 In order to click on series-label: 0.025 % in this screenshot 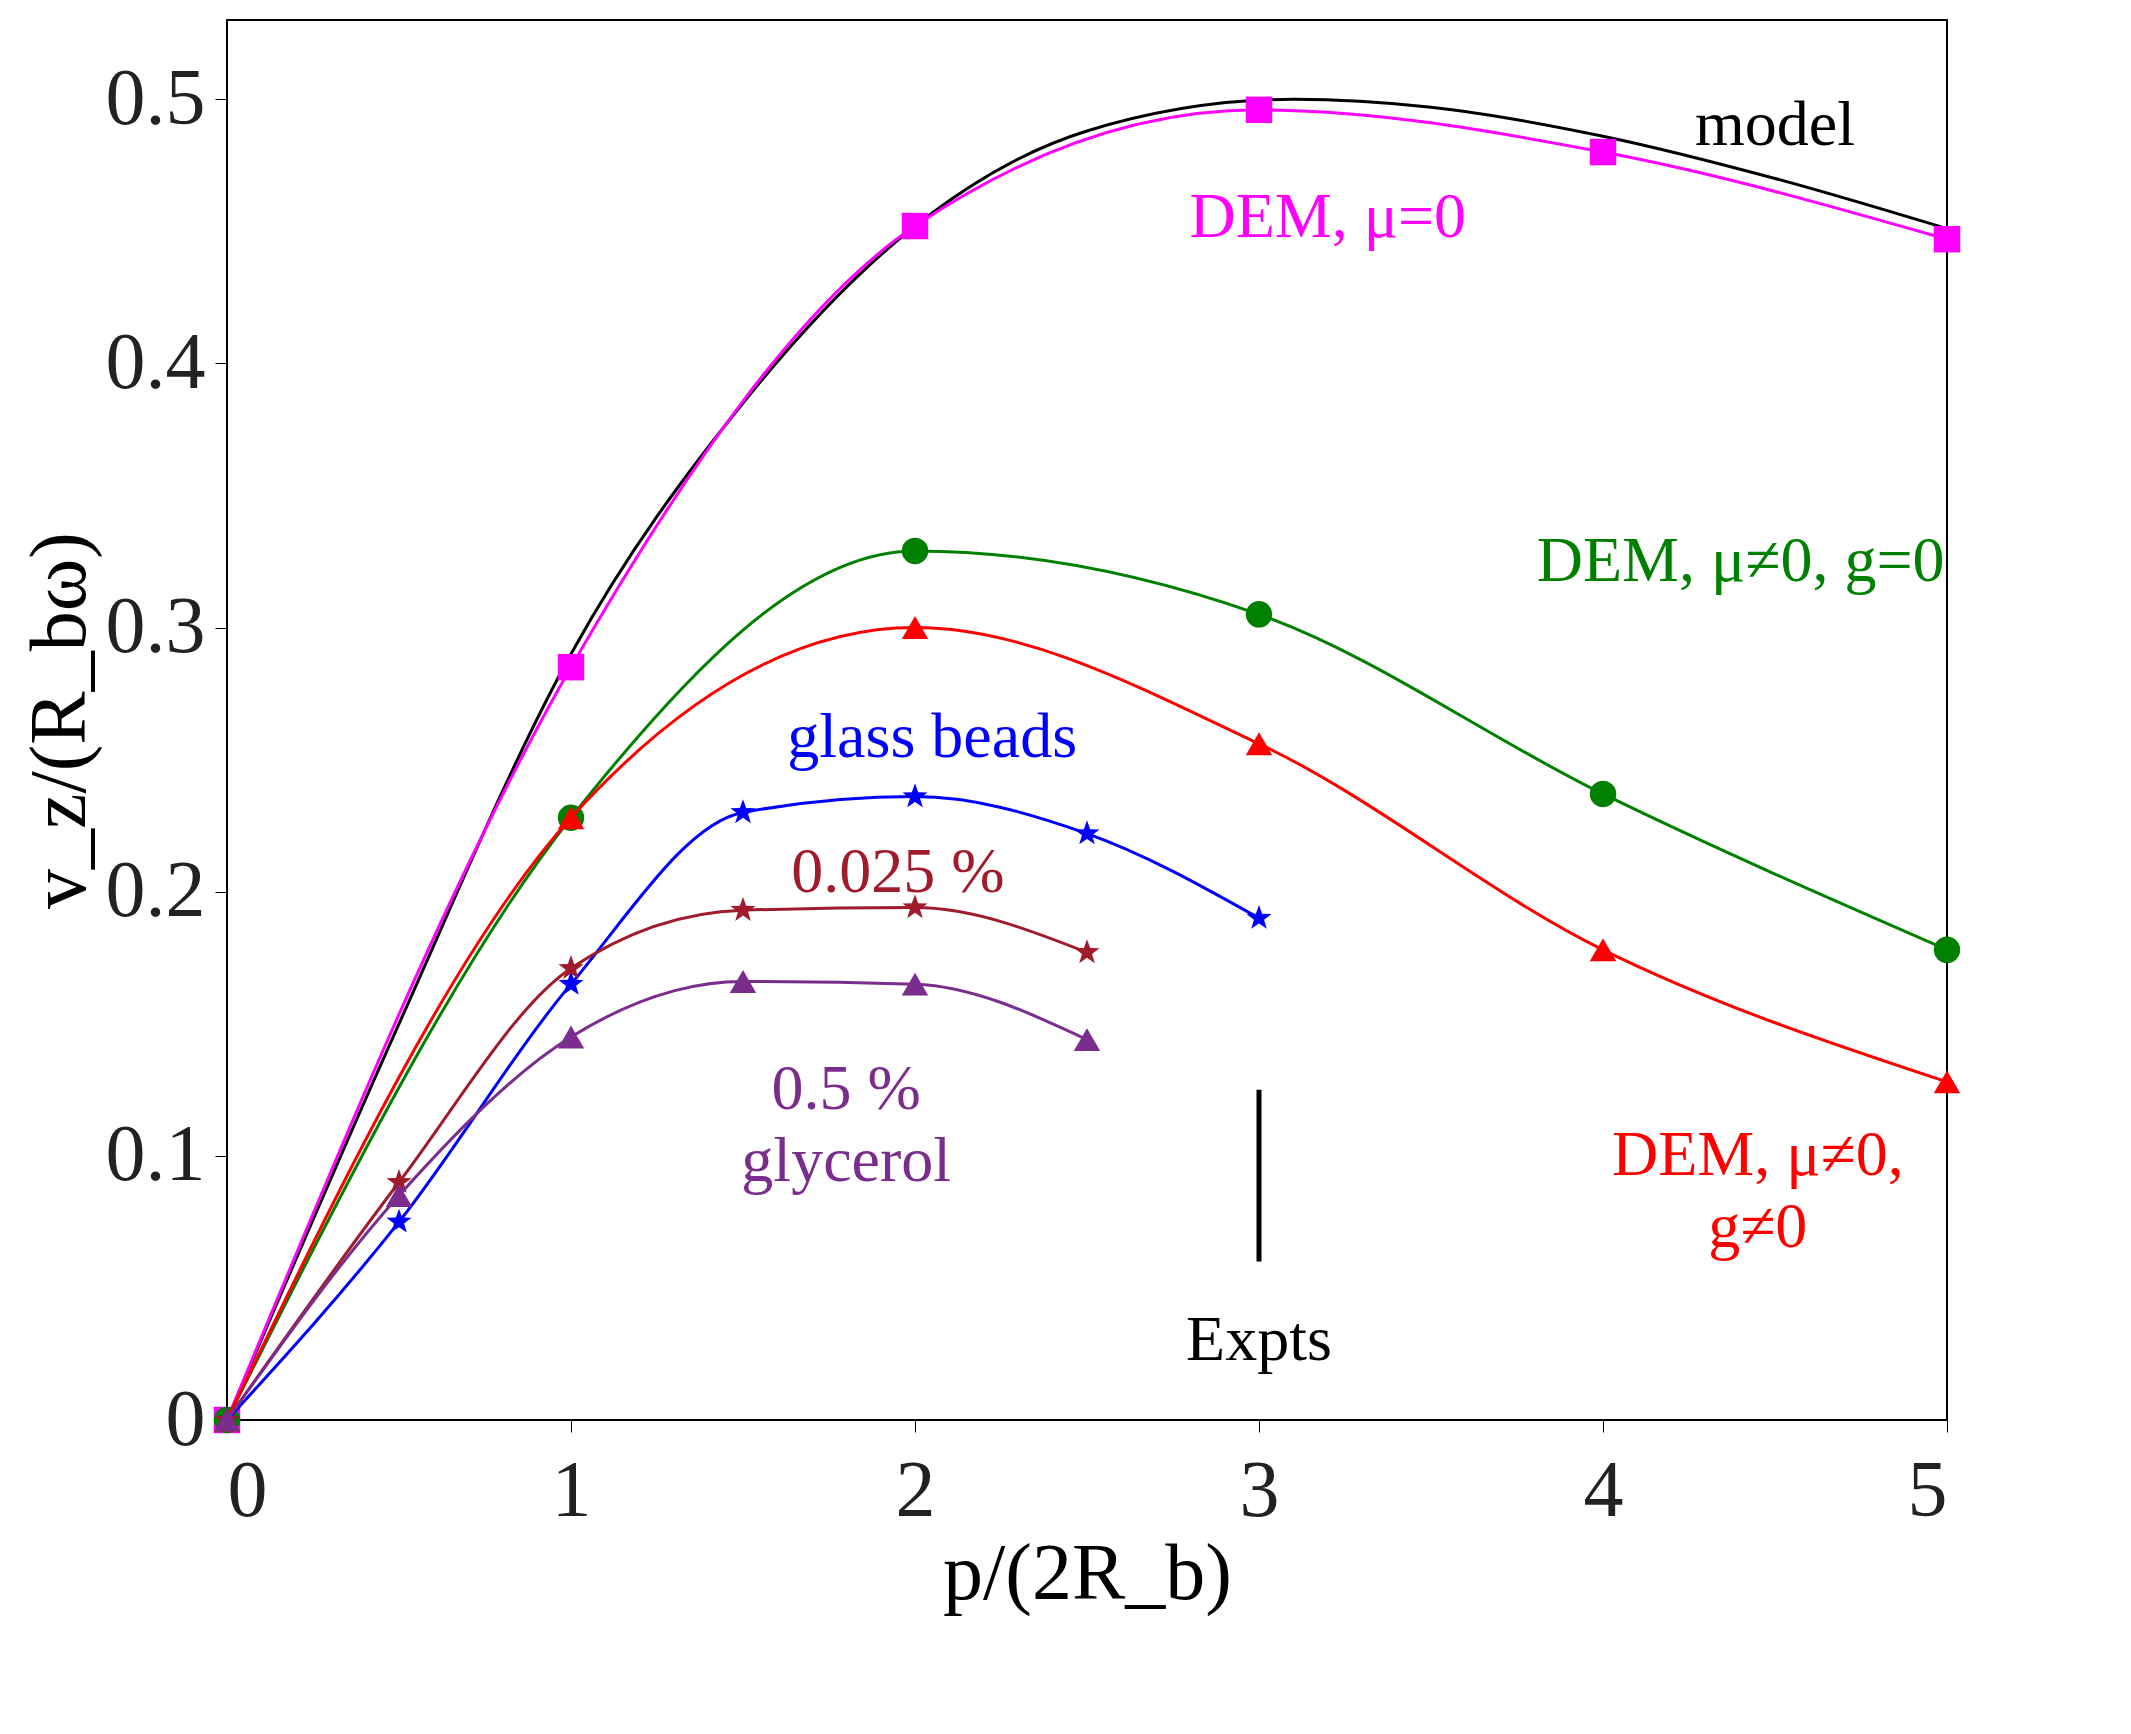, I will do `click(898, 871)`.